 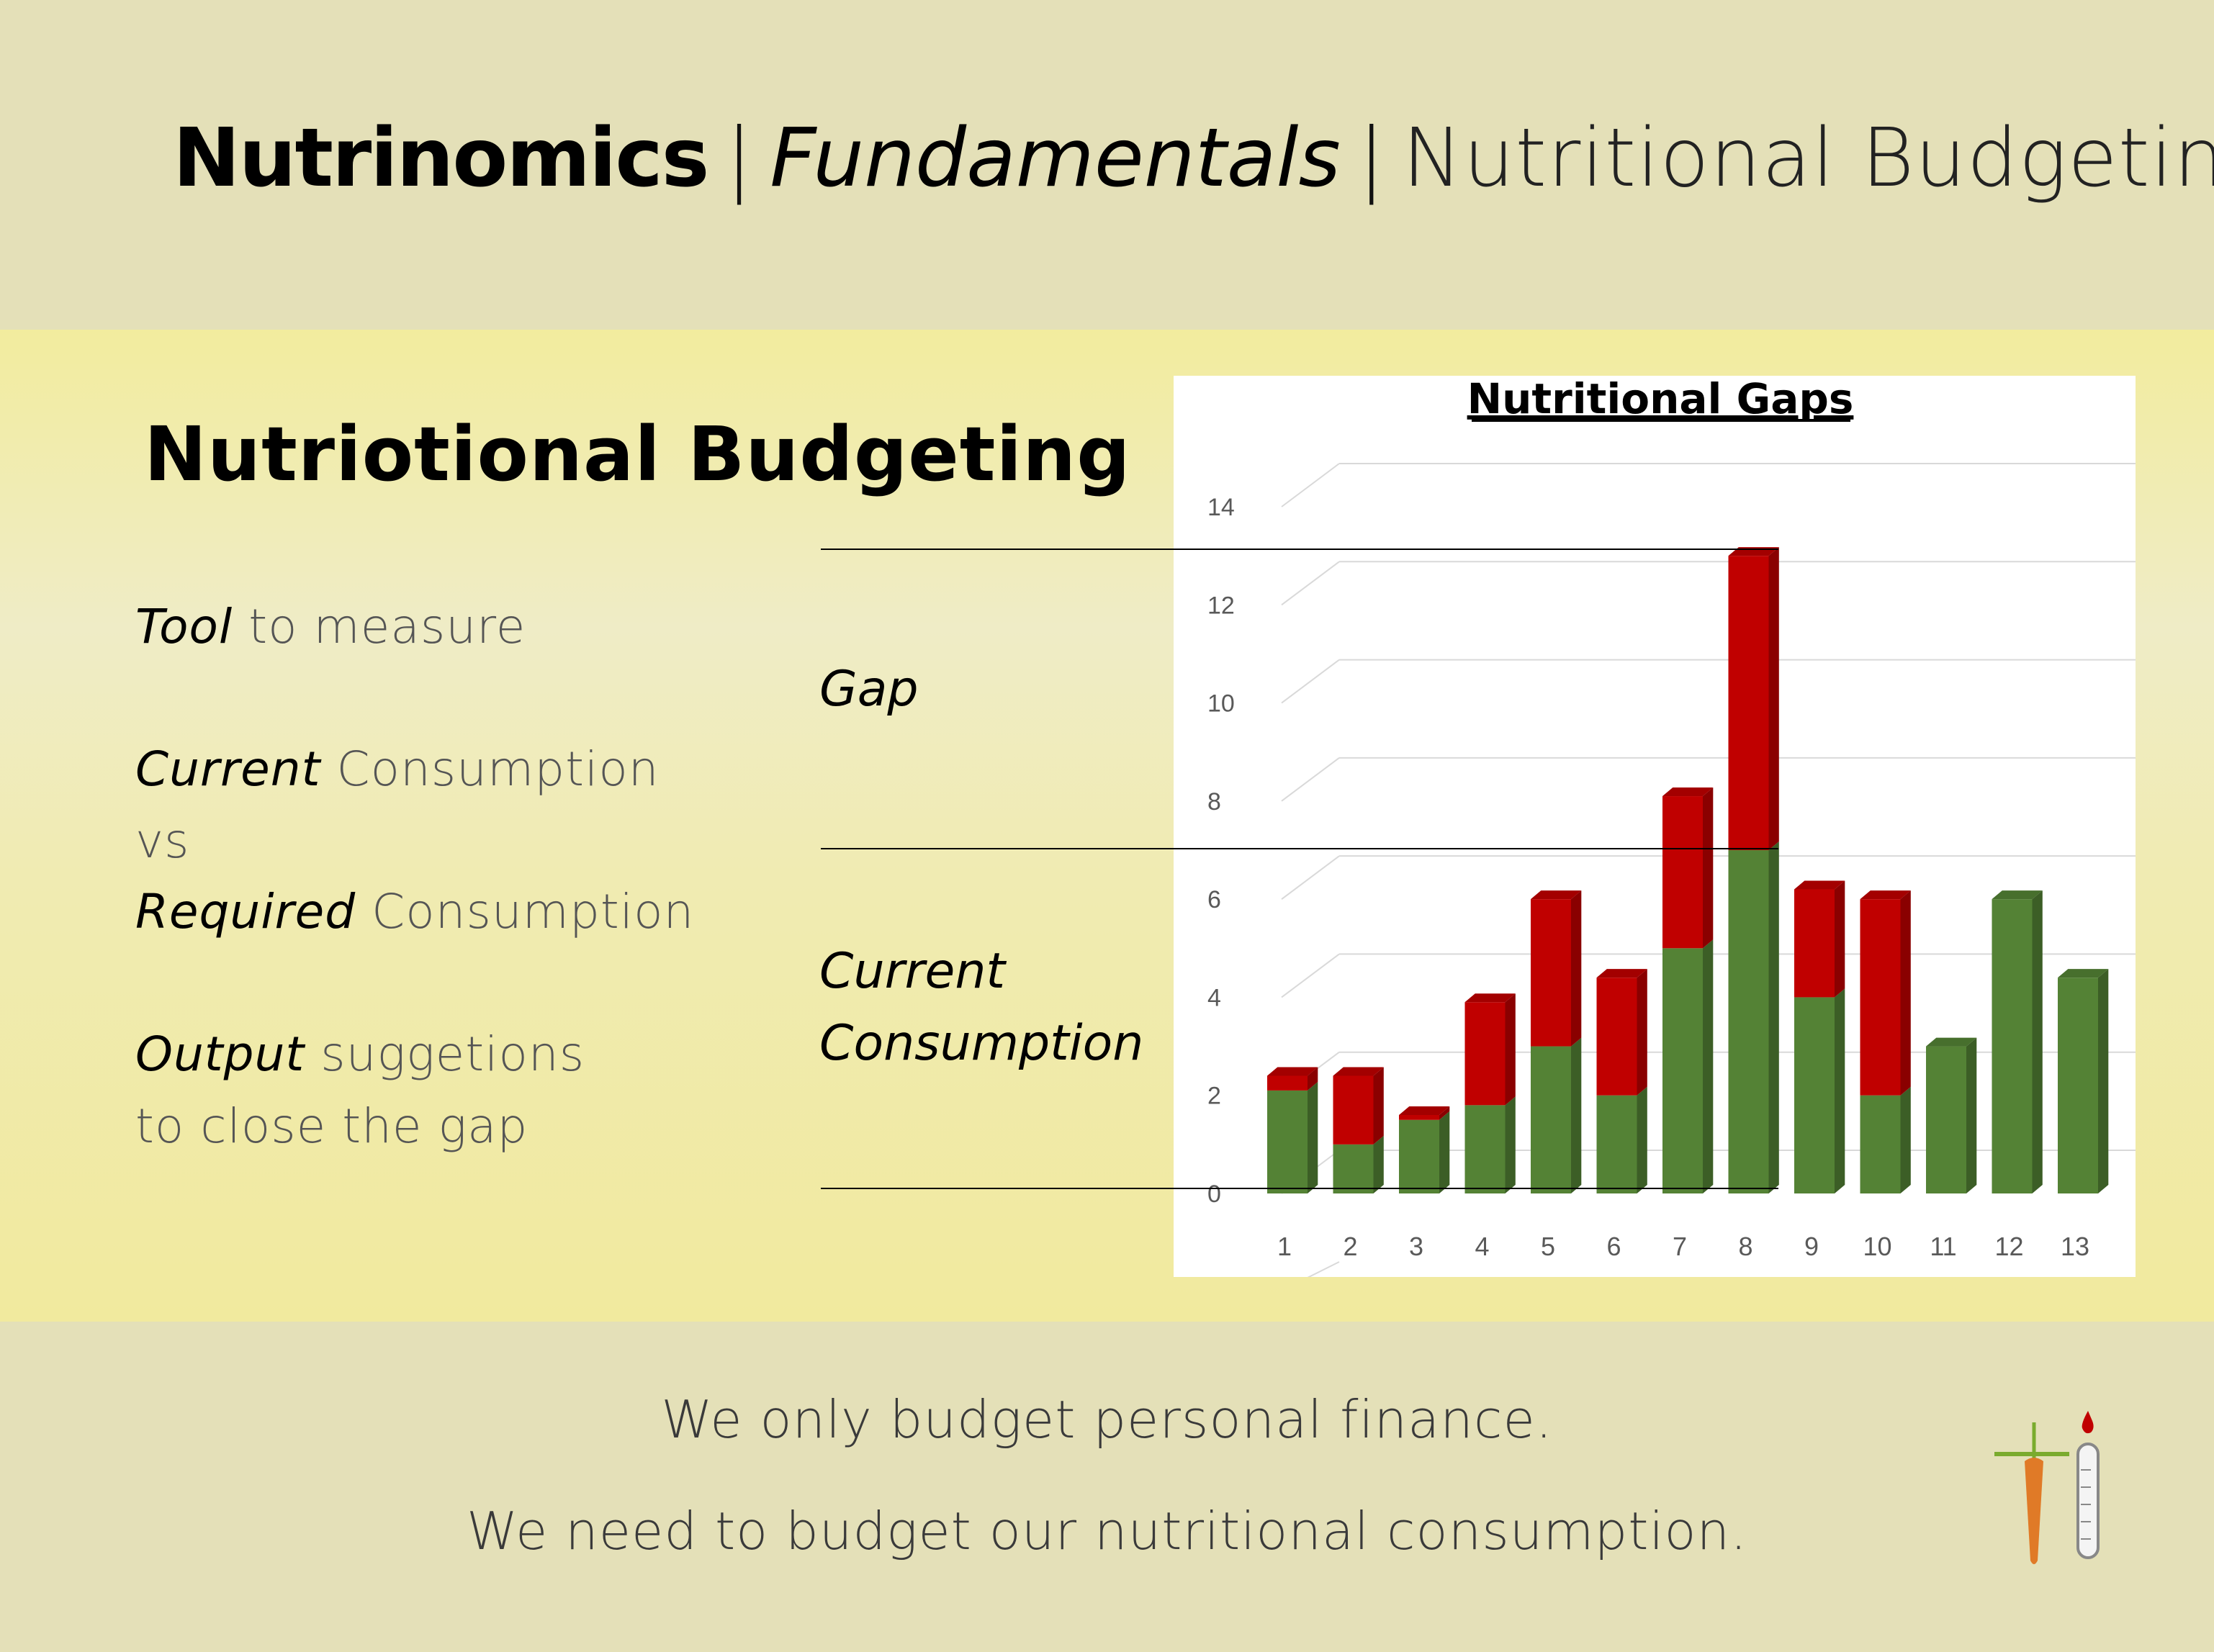 I want to click on point-output: Output suggetions, so click(x=360, y=1054).